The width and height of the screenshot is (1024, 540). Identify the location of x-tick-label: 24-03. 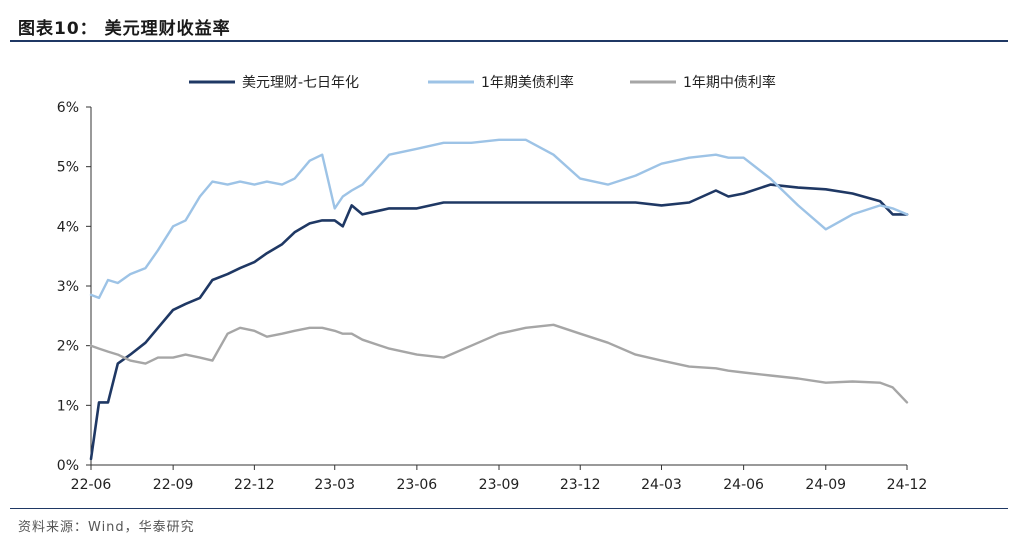
(661, 485).